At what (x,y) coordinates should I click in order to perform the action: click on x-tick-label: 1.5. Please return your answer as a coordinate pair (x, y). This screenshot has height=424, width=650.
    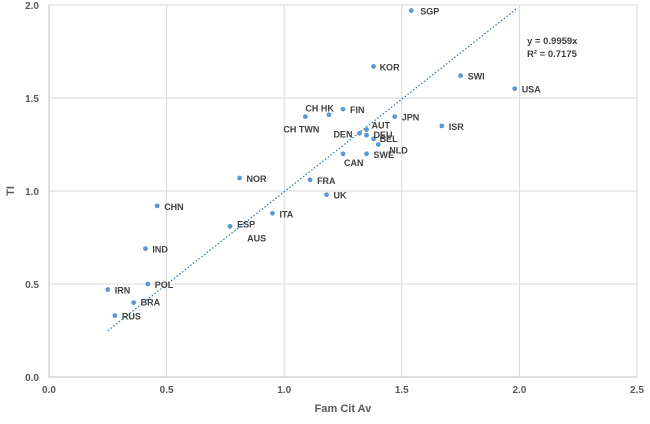
    Looking at the image, I should click on (402, 390).